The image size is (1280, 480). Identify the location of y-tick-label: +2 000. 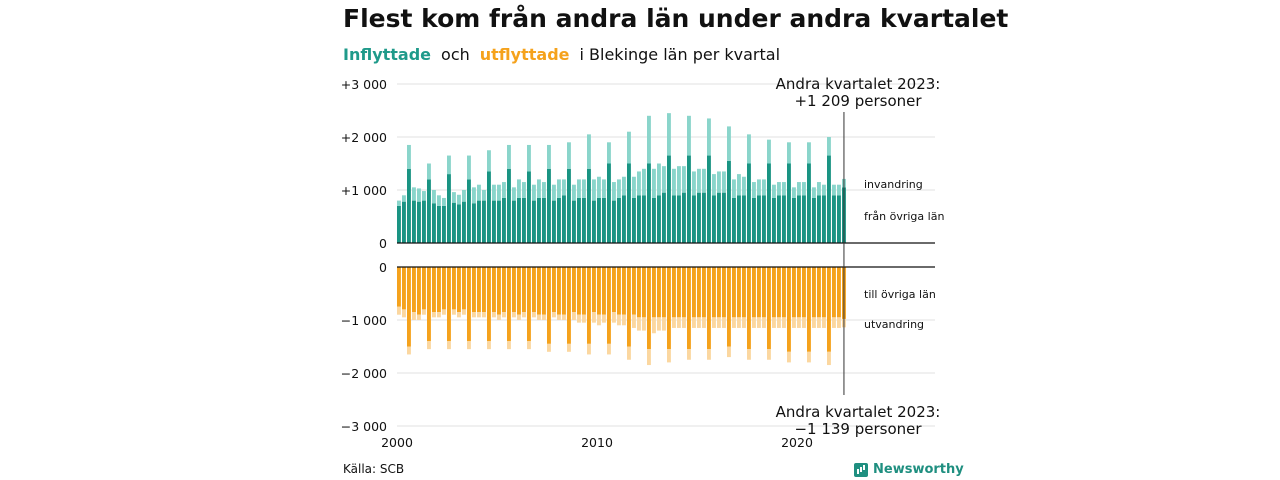
(364, 137).